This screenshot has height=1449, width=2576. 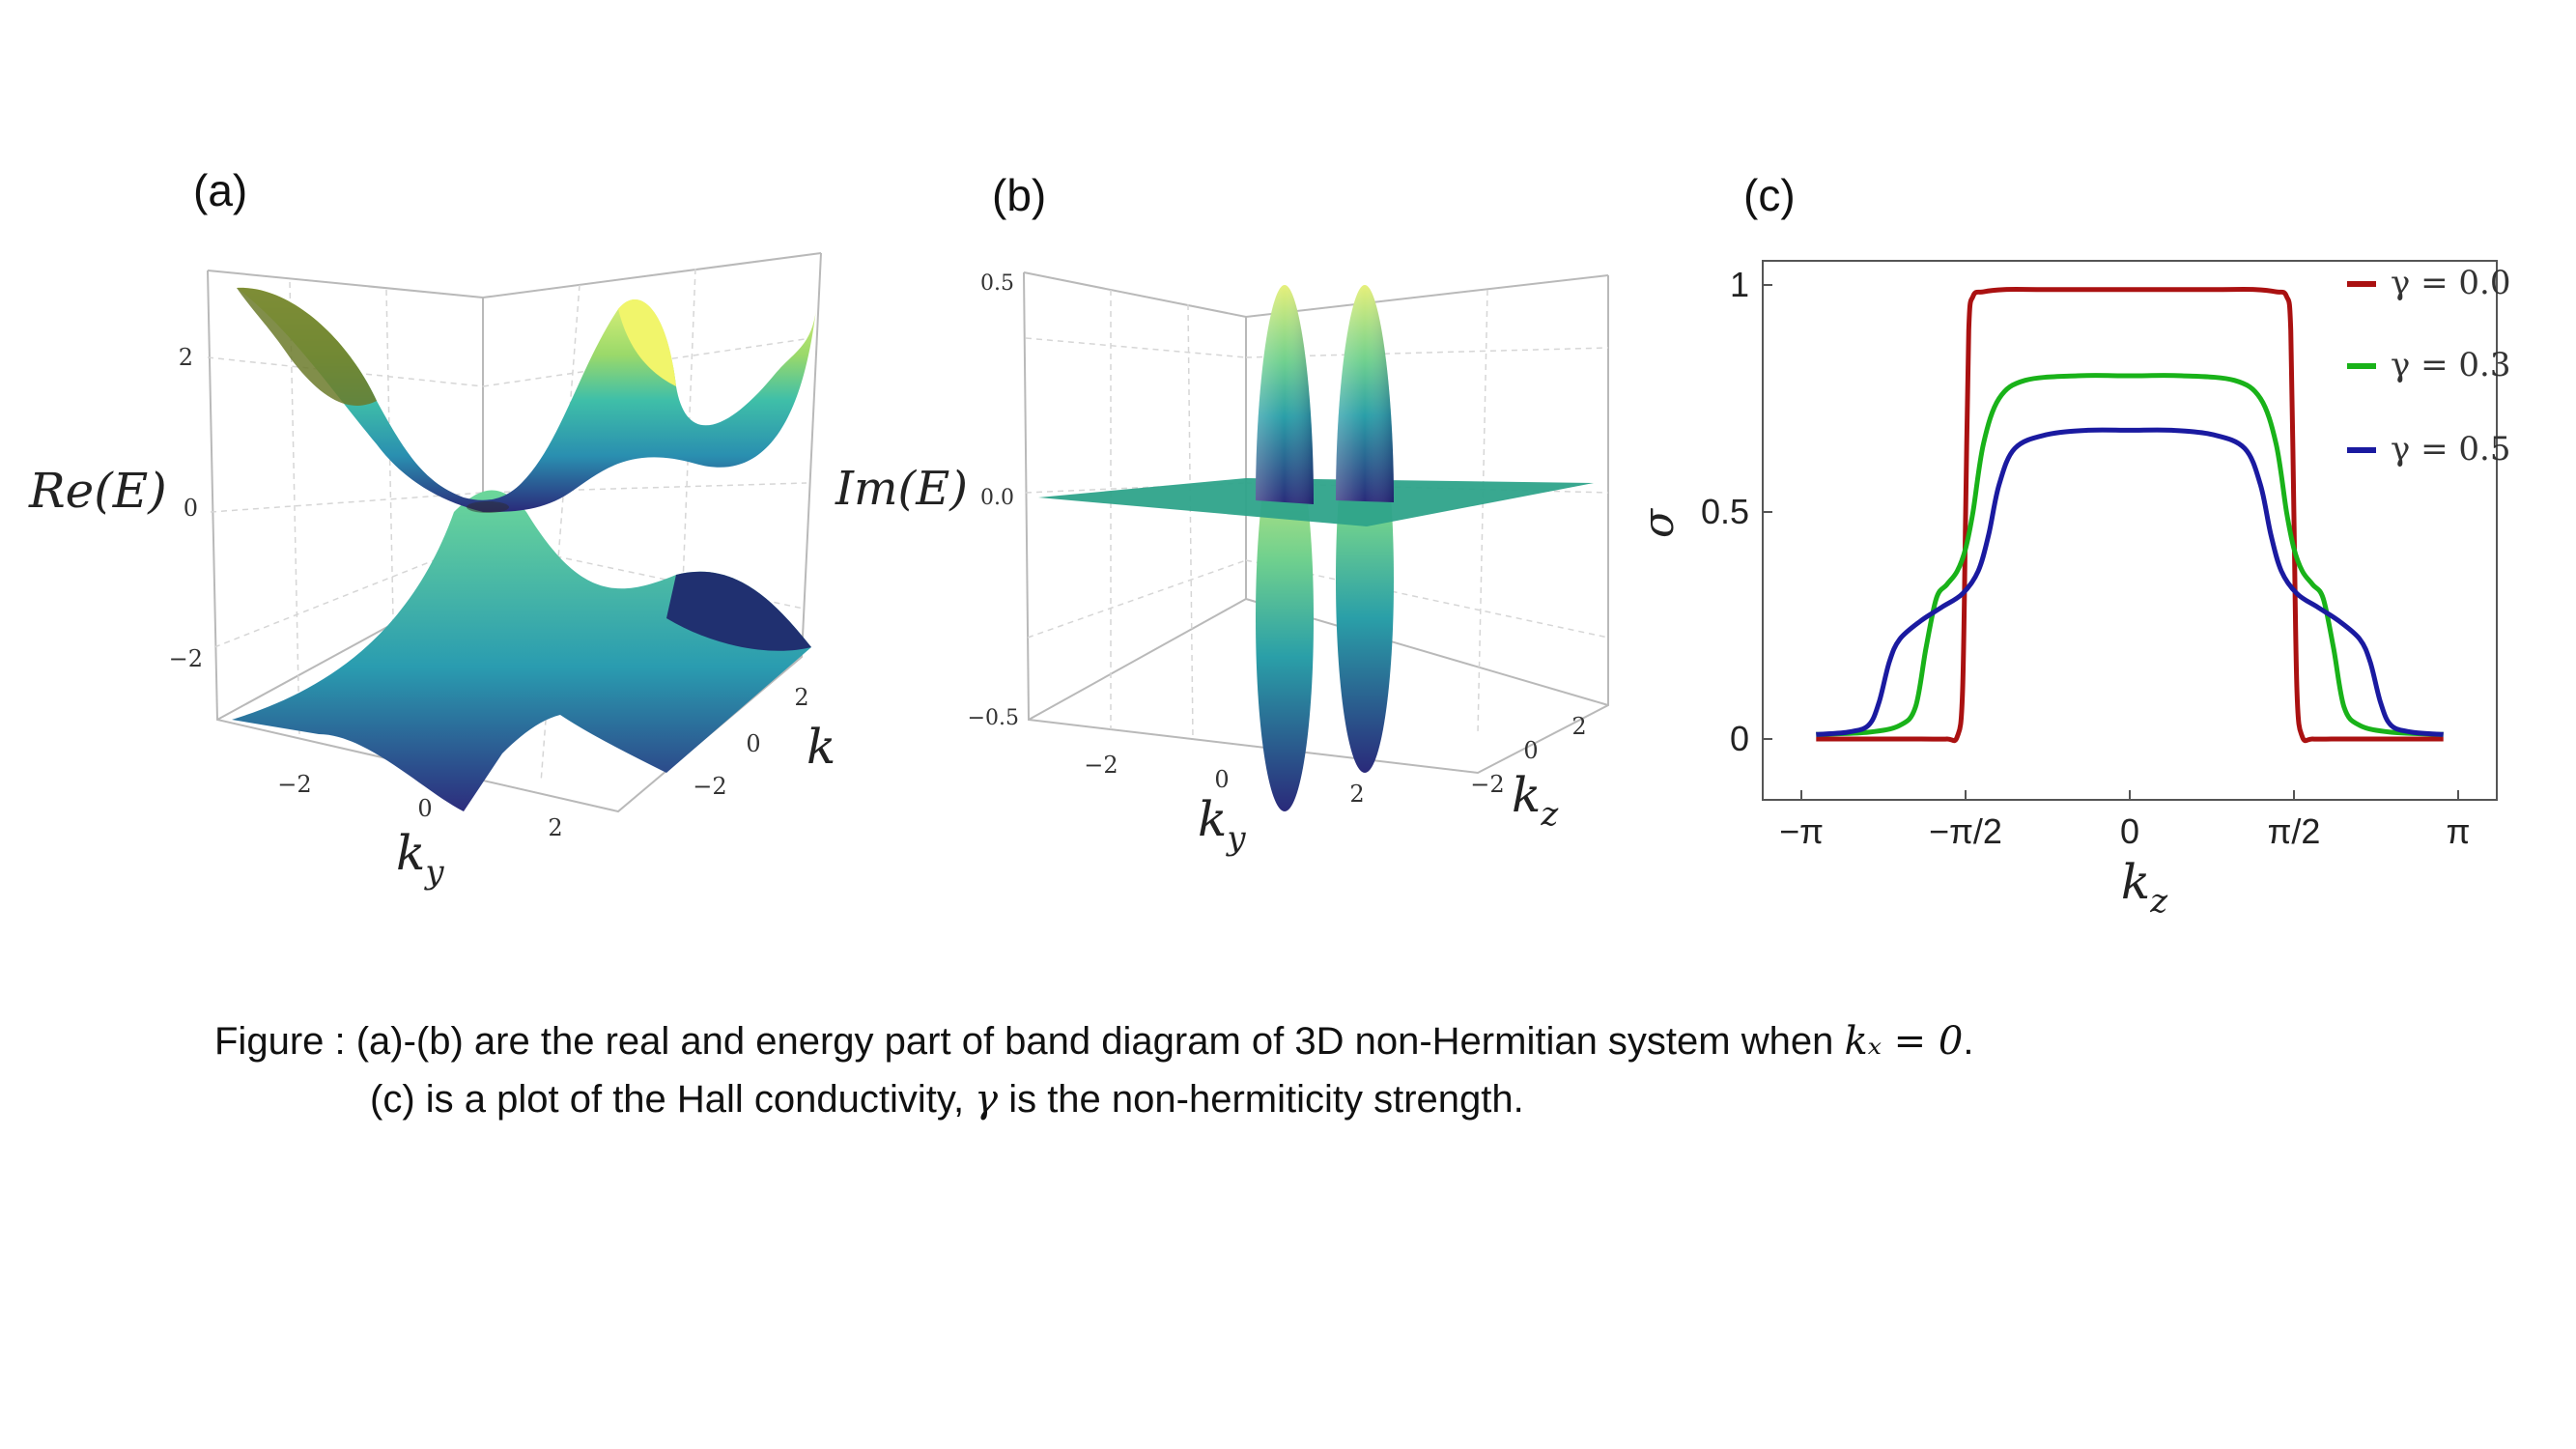 What do you see at coordinates (993, 718) in the screenshot?
I see `b-ztick-m05: −0.5` at bounding box center [993, 718].